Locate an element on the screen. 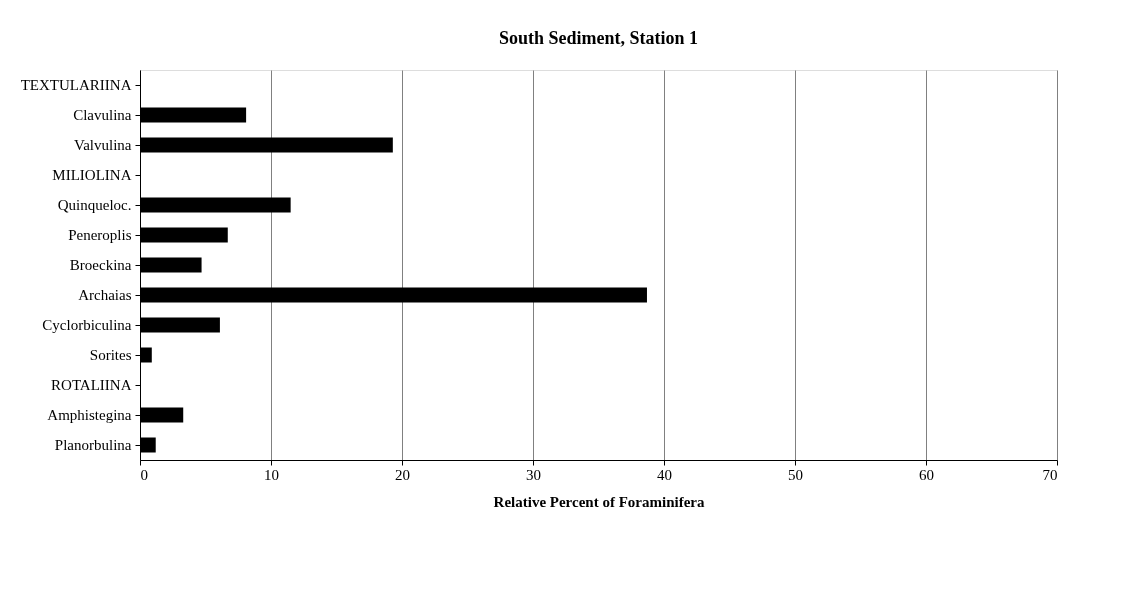 This screenshot has height=599, width=1139. y-tick-label: MILIOLINA is located at coordinates (92, 175).